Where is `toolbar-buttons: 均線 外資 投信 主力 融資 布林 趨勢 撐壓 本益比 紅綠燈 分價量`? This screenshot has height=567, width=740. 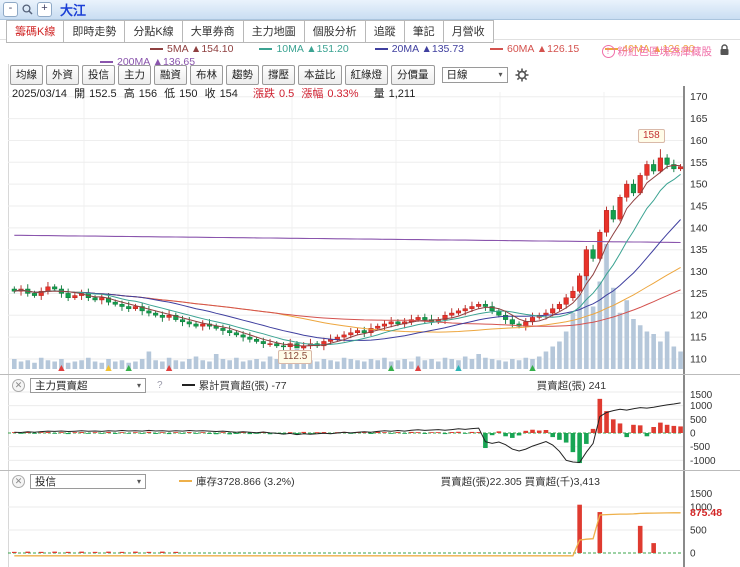
toolbar-buttons: 均線 外資 投信 主力 融資 布林 趨勢 撐壓 本益比 紅綠燈 分價量 is located at coordinates (224, 74).